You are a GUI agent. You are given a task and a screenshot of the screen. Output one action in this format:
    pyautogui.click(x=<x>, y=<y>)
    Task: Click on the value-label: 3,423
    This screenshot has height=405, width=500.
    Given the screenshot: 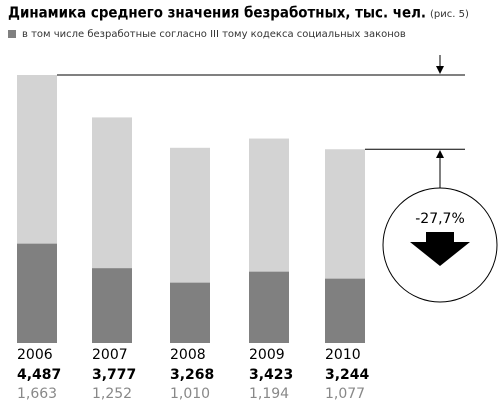 What is the action you would take?
    pyautogui.click(x=271, y=375)
    